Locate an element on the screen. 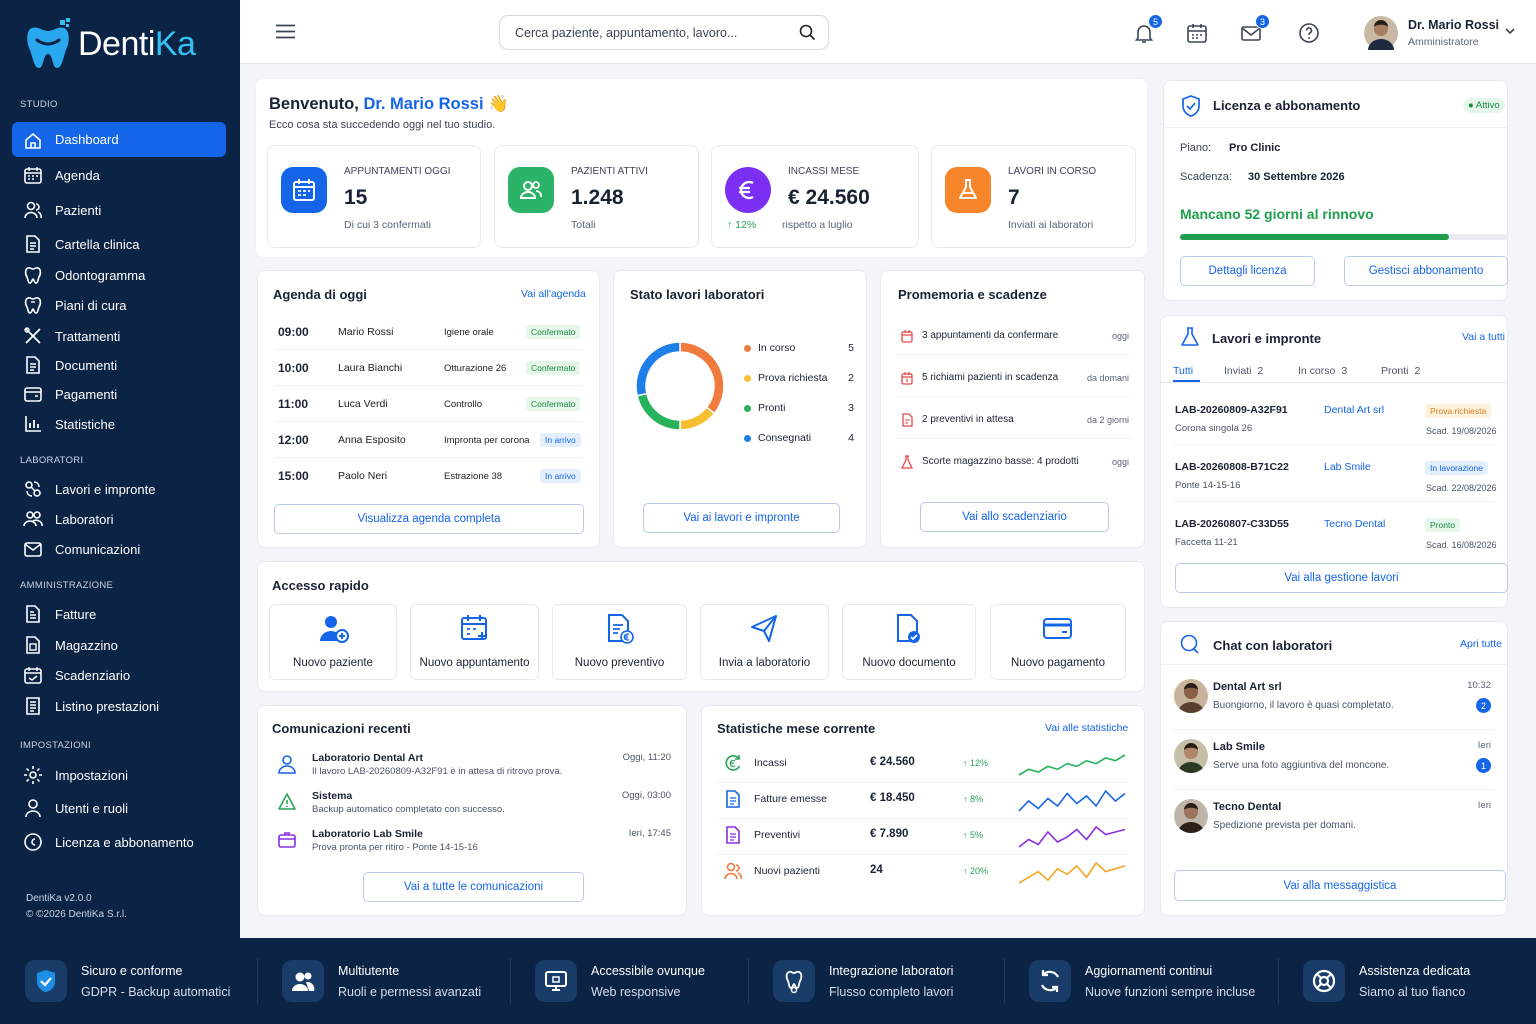 This screenshot has width=1536, height=1024. messaging-button: Vai alla messaggistica is located at coordinates (1340, 885).